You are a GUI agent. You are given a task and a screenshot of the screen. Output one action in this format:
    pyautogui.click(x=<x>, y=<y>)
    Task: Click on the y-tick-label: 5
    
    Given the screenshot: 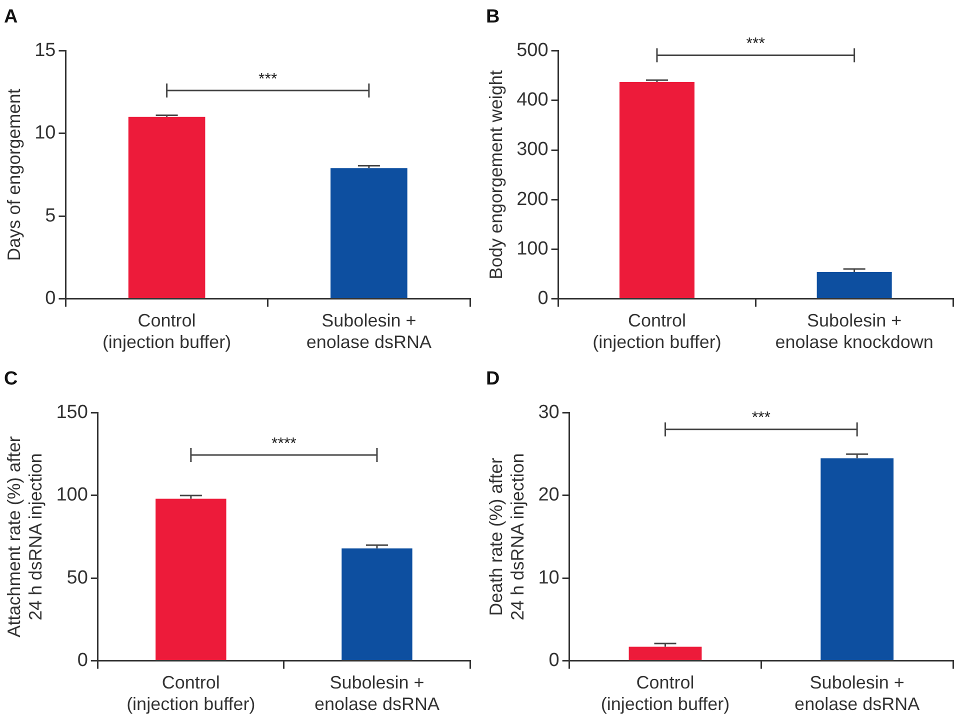 What is the action you would take?
    pyautogui.click(x=50, y=215)
    